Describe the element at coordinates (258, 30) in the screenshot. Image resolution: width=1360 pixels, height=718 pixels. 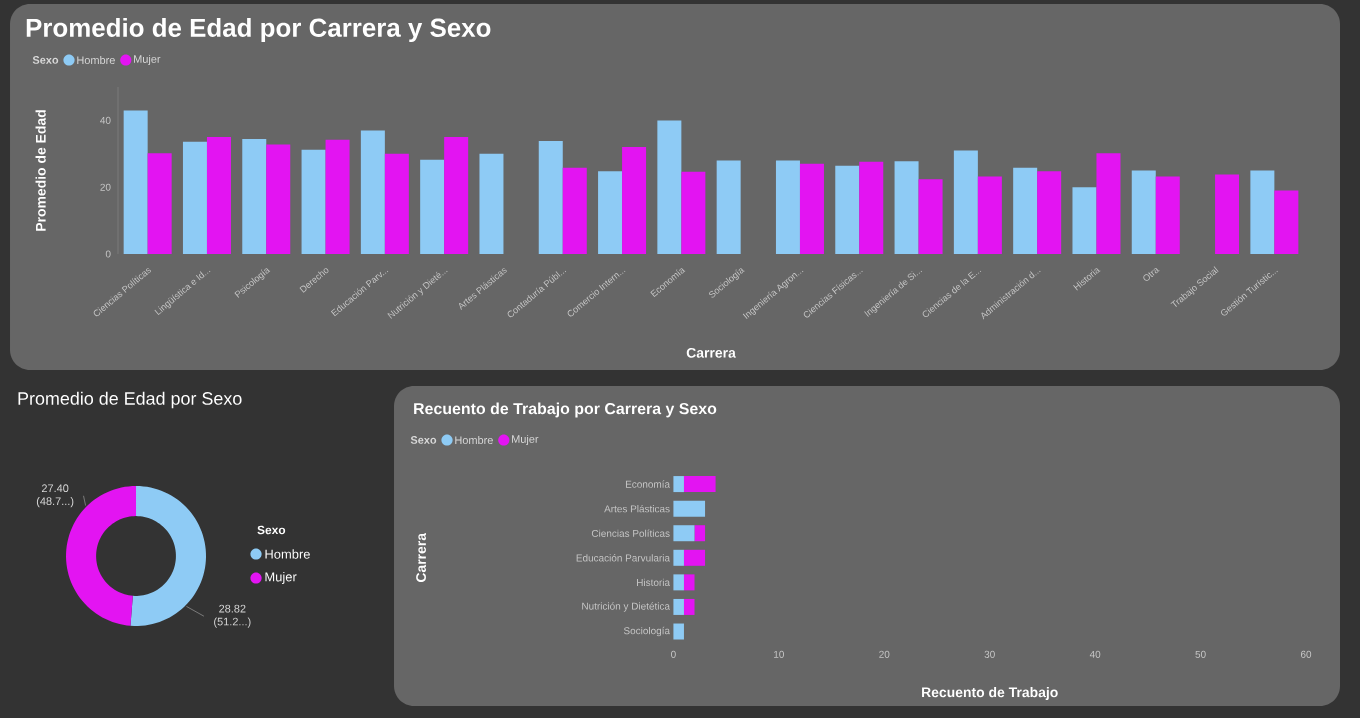
I see `chart-title: Promedio de Edad por Carrera y Sexo` at that location.